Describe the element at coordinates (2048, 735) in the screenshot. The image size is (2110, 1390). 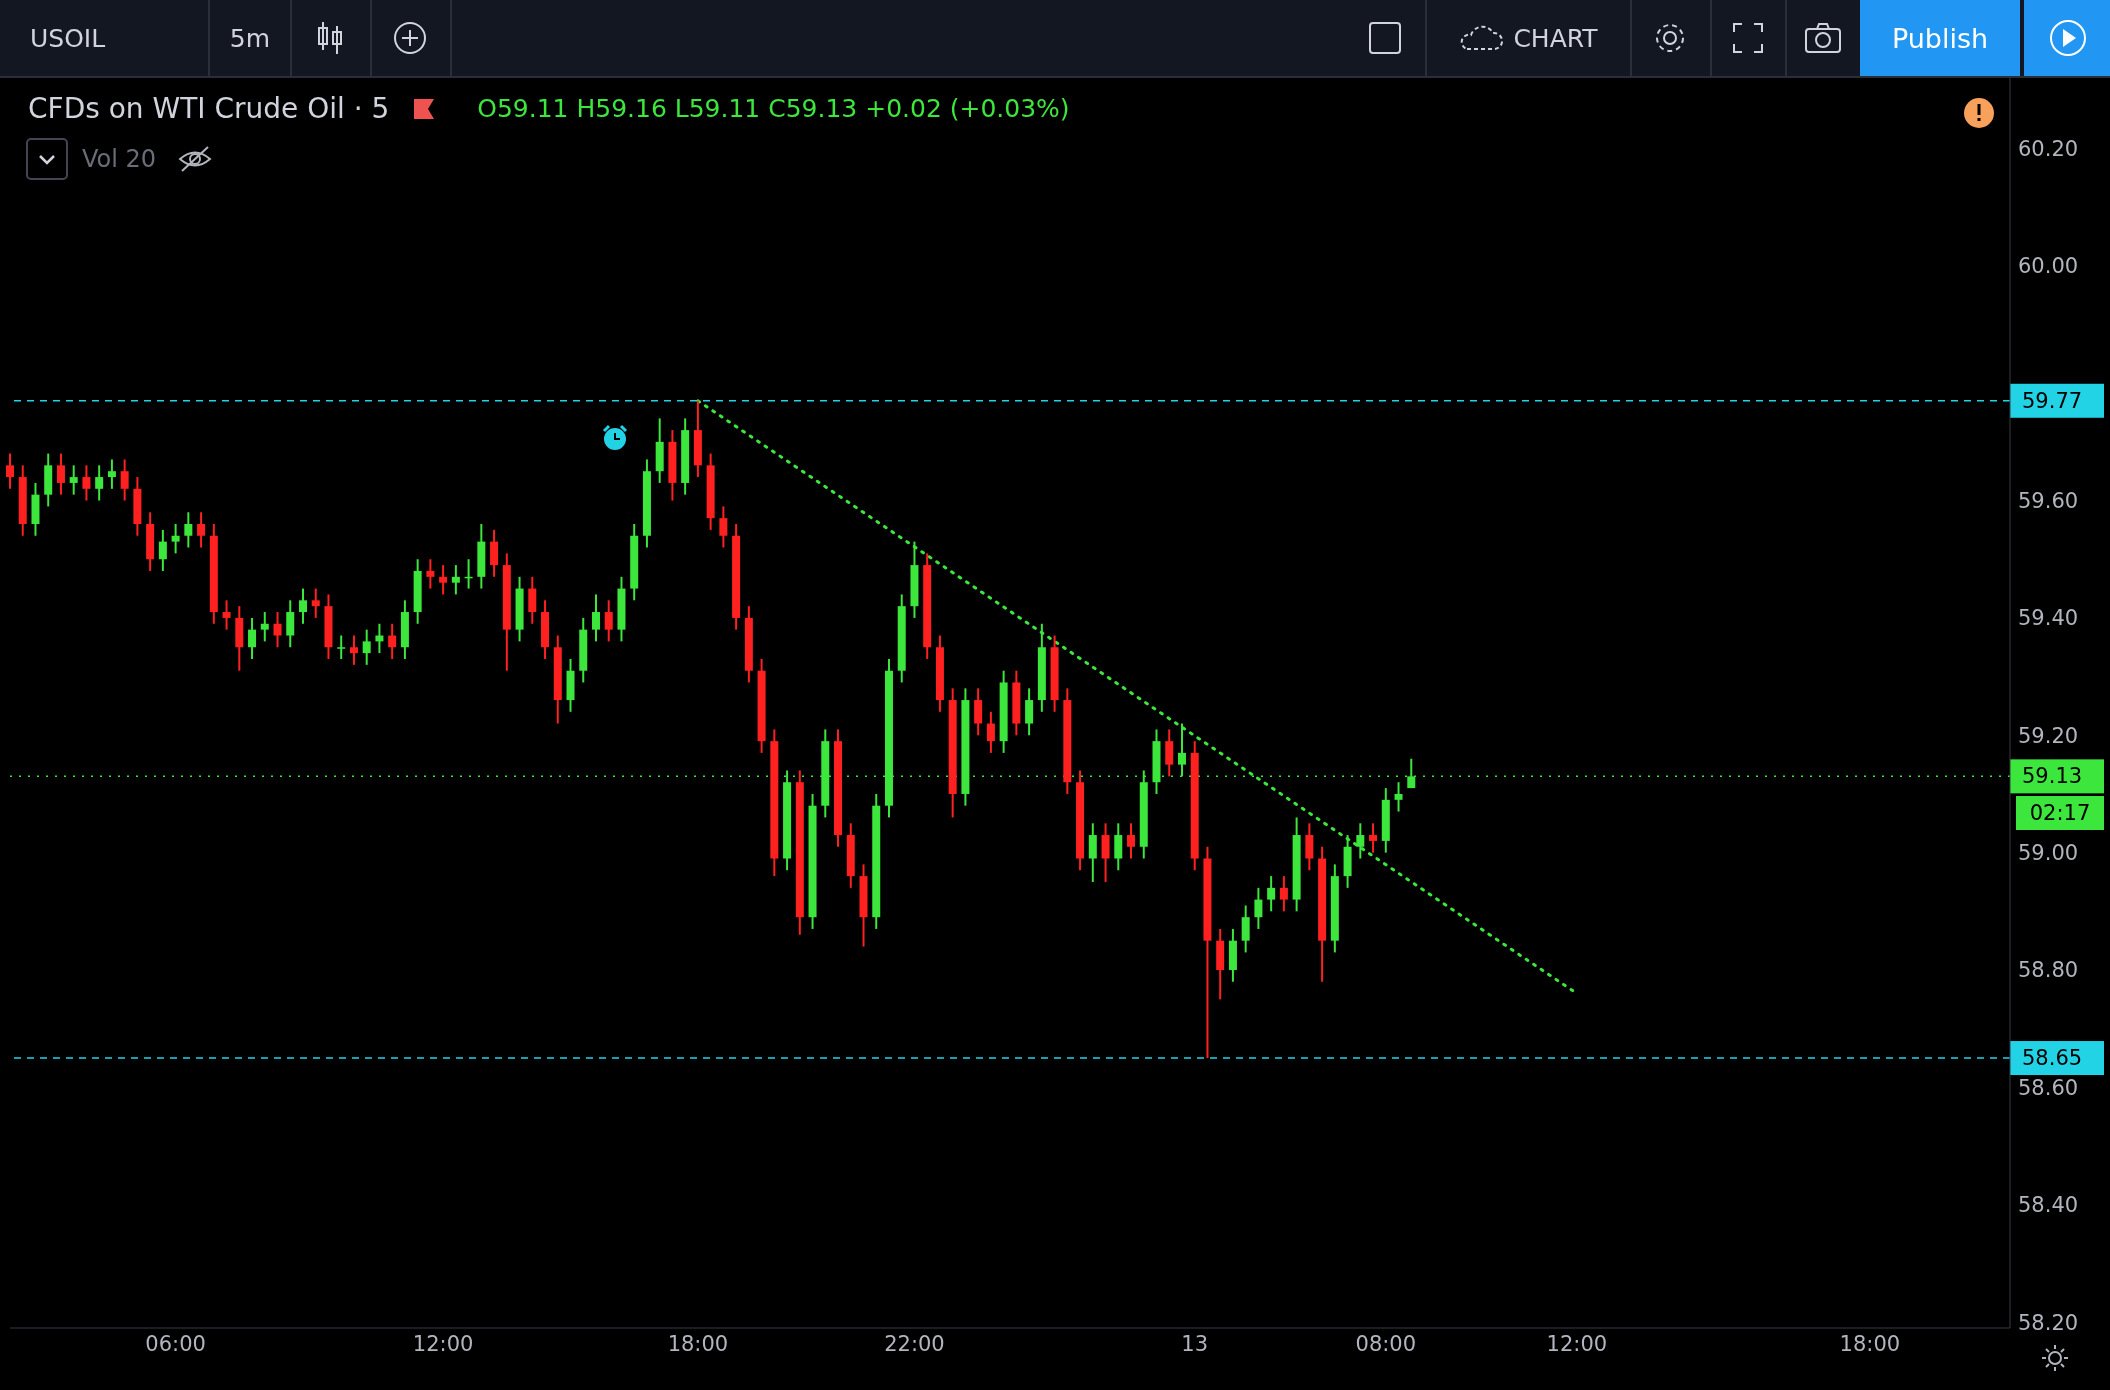
I see `y-tick-label: 59.20` at that location.